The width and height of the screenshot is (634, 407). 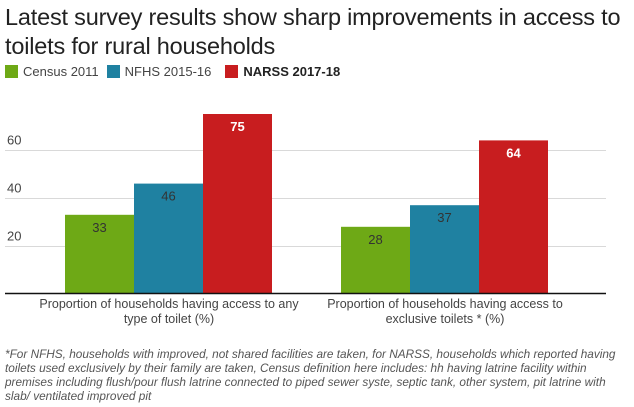 What do you see at coordinates (513, 217) in the screenshot?
I see `bar-narss-2017-18-cat1` at bounding box center [513, 217].